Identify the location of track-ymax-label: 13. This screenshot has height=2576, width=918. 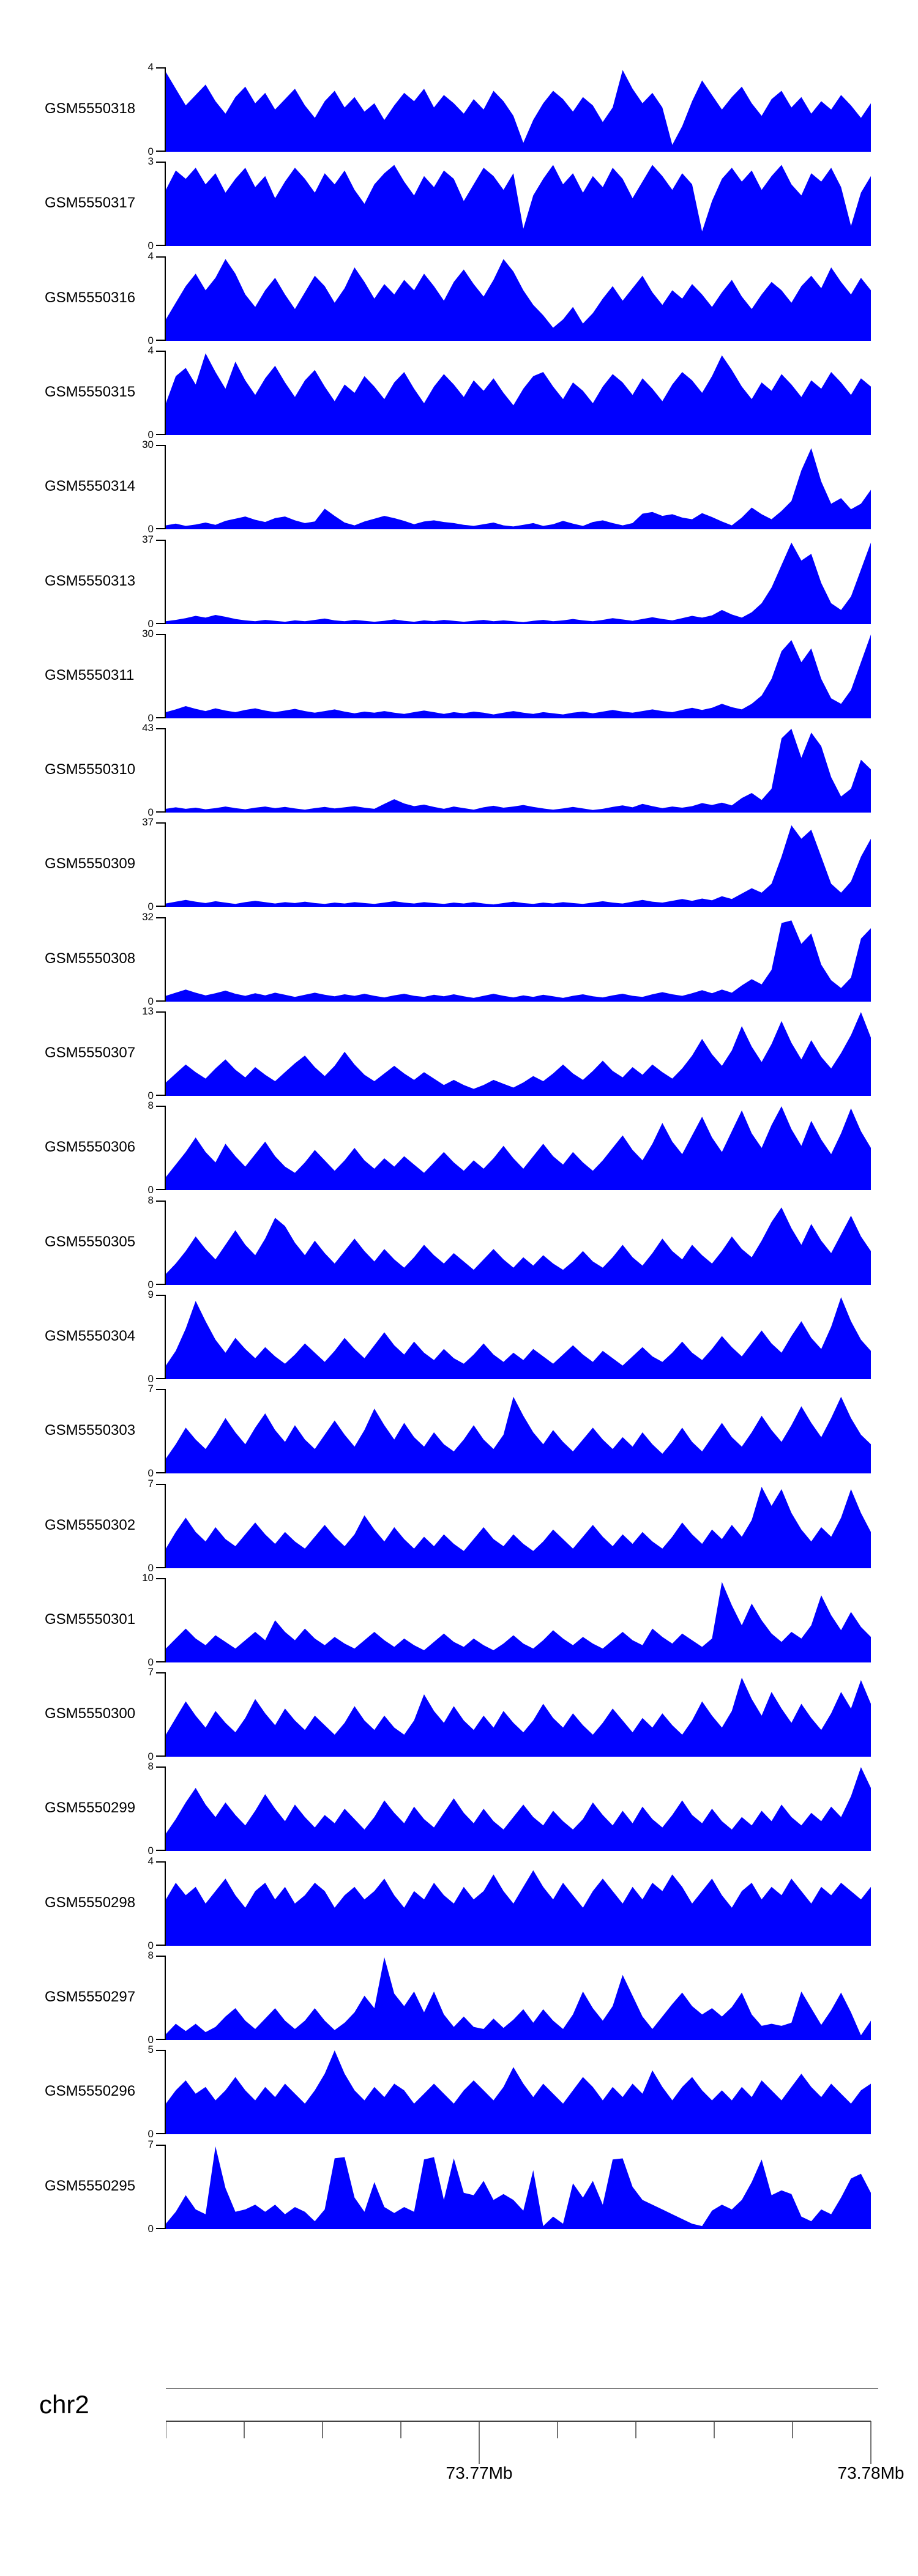
(148, 1011).